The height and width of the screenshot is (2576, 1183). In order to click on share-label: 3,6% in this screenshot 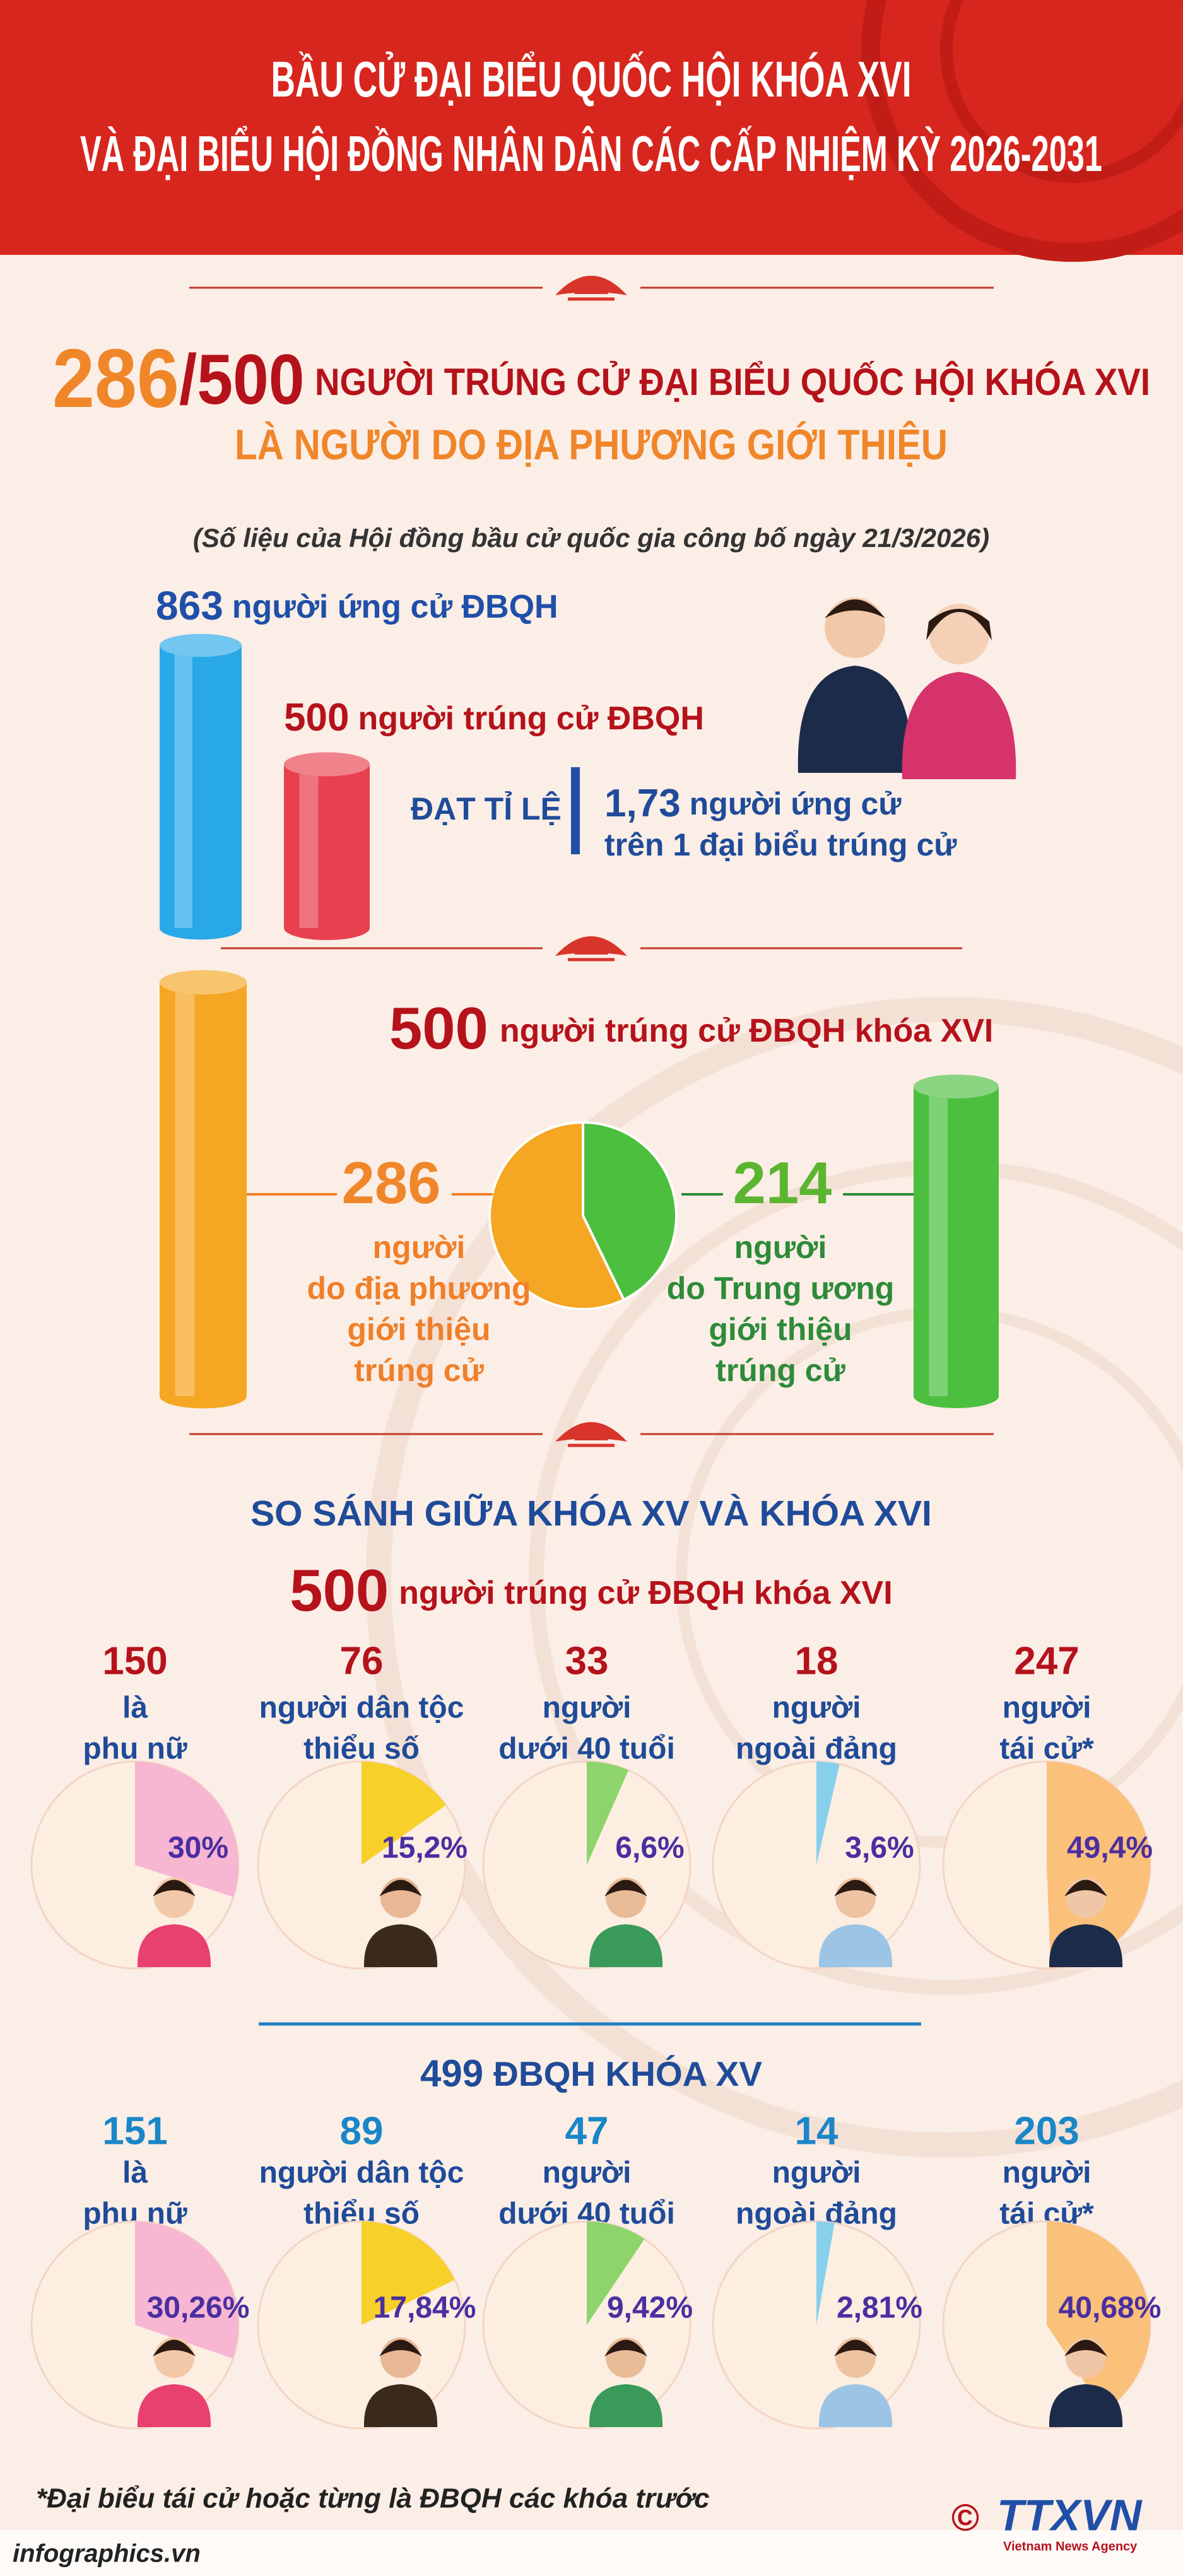, I will do `click(880, 1848)`.